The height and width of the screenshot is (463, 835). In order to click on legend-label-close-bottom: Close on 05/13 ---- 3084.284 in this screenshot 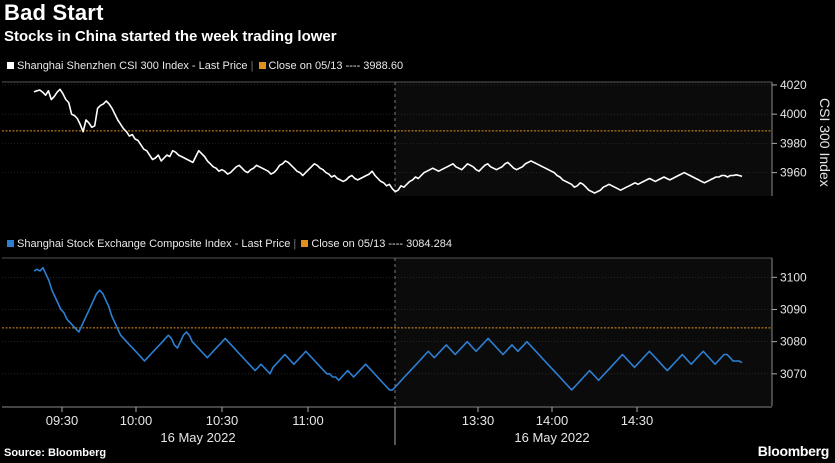, I will do `click(381, 244)`.